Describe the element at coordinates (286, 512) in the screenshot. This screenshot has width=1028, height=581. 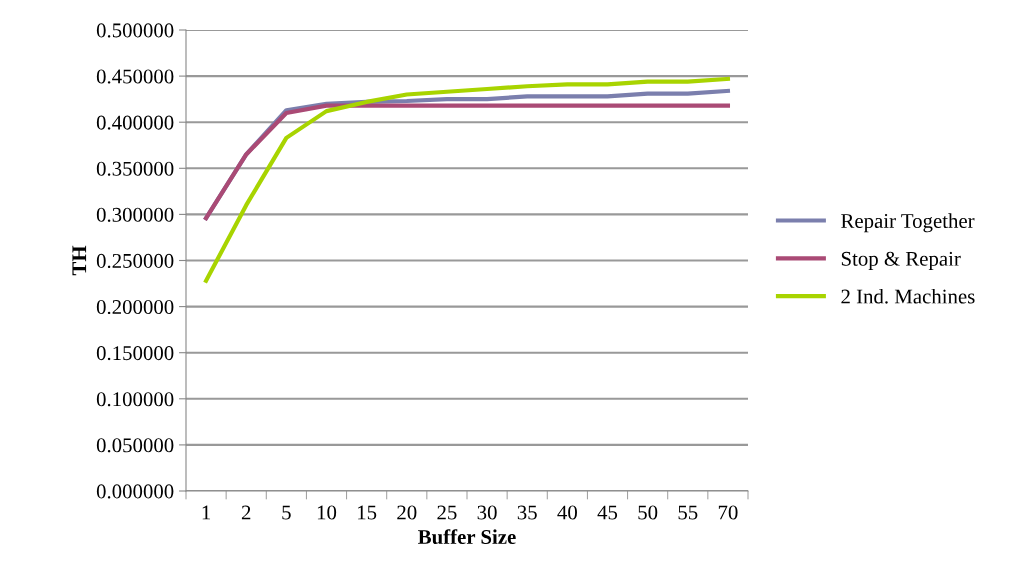
I see `x-tick-label: 5` at that location.